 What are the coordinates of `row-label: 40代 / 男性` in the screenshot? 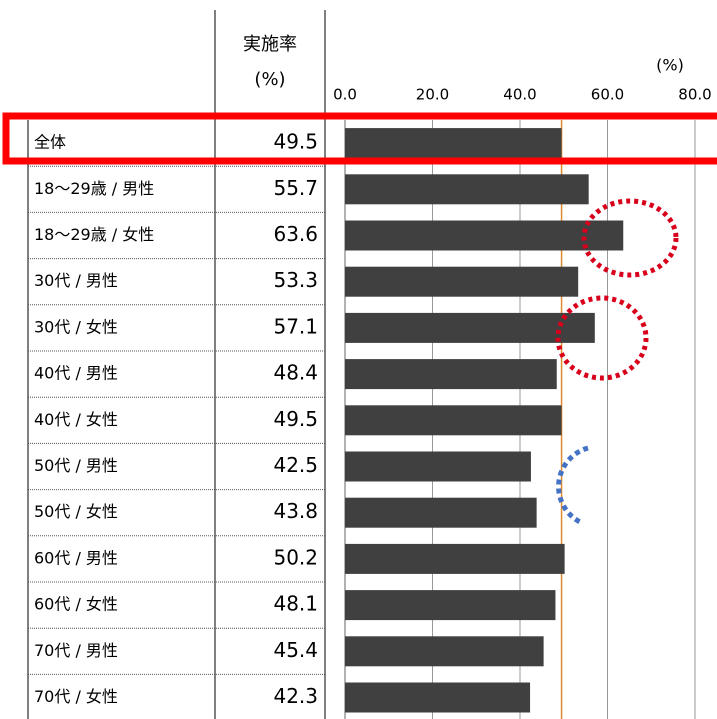 It's located at (76, 373).